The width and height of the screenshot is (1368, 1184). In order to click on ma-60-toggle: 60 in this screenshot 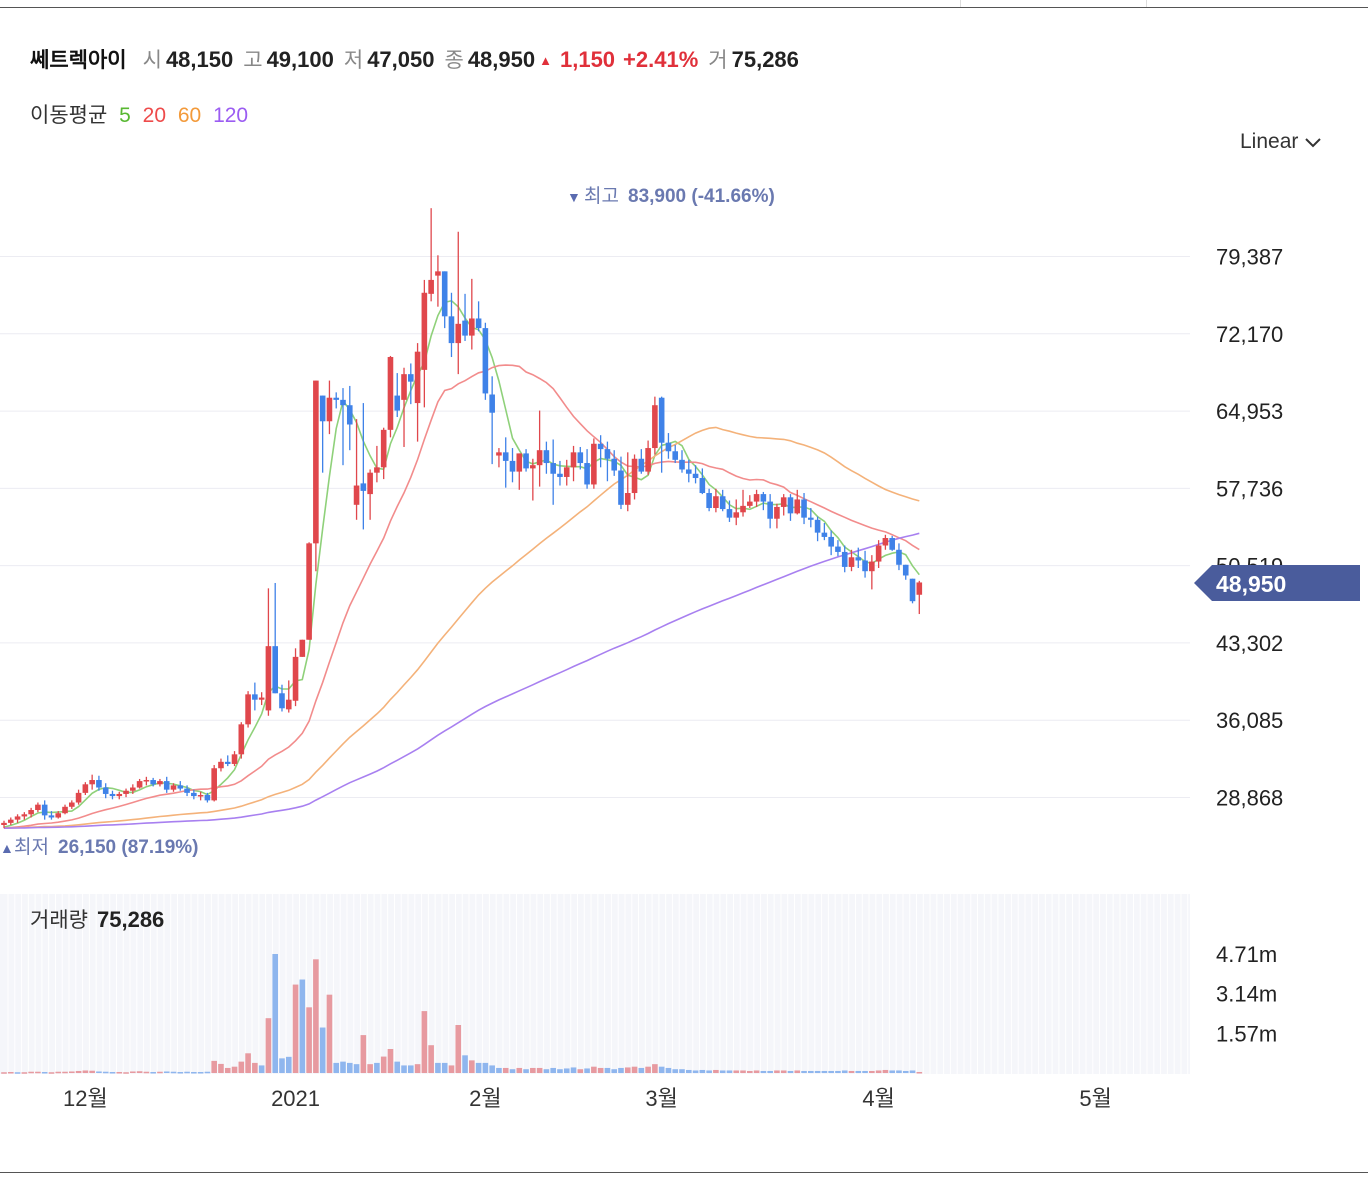, I will do `click(189, 115)`.